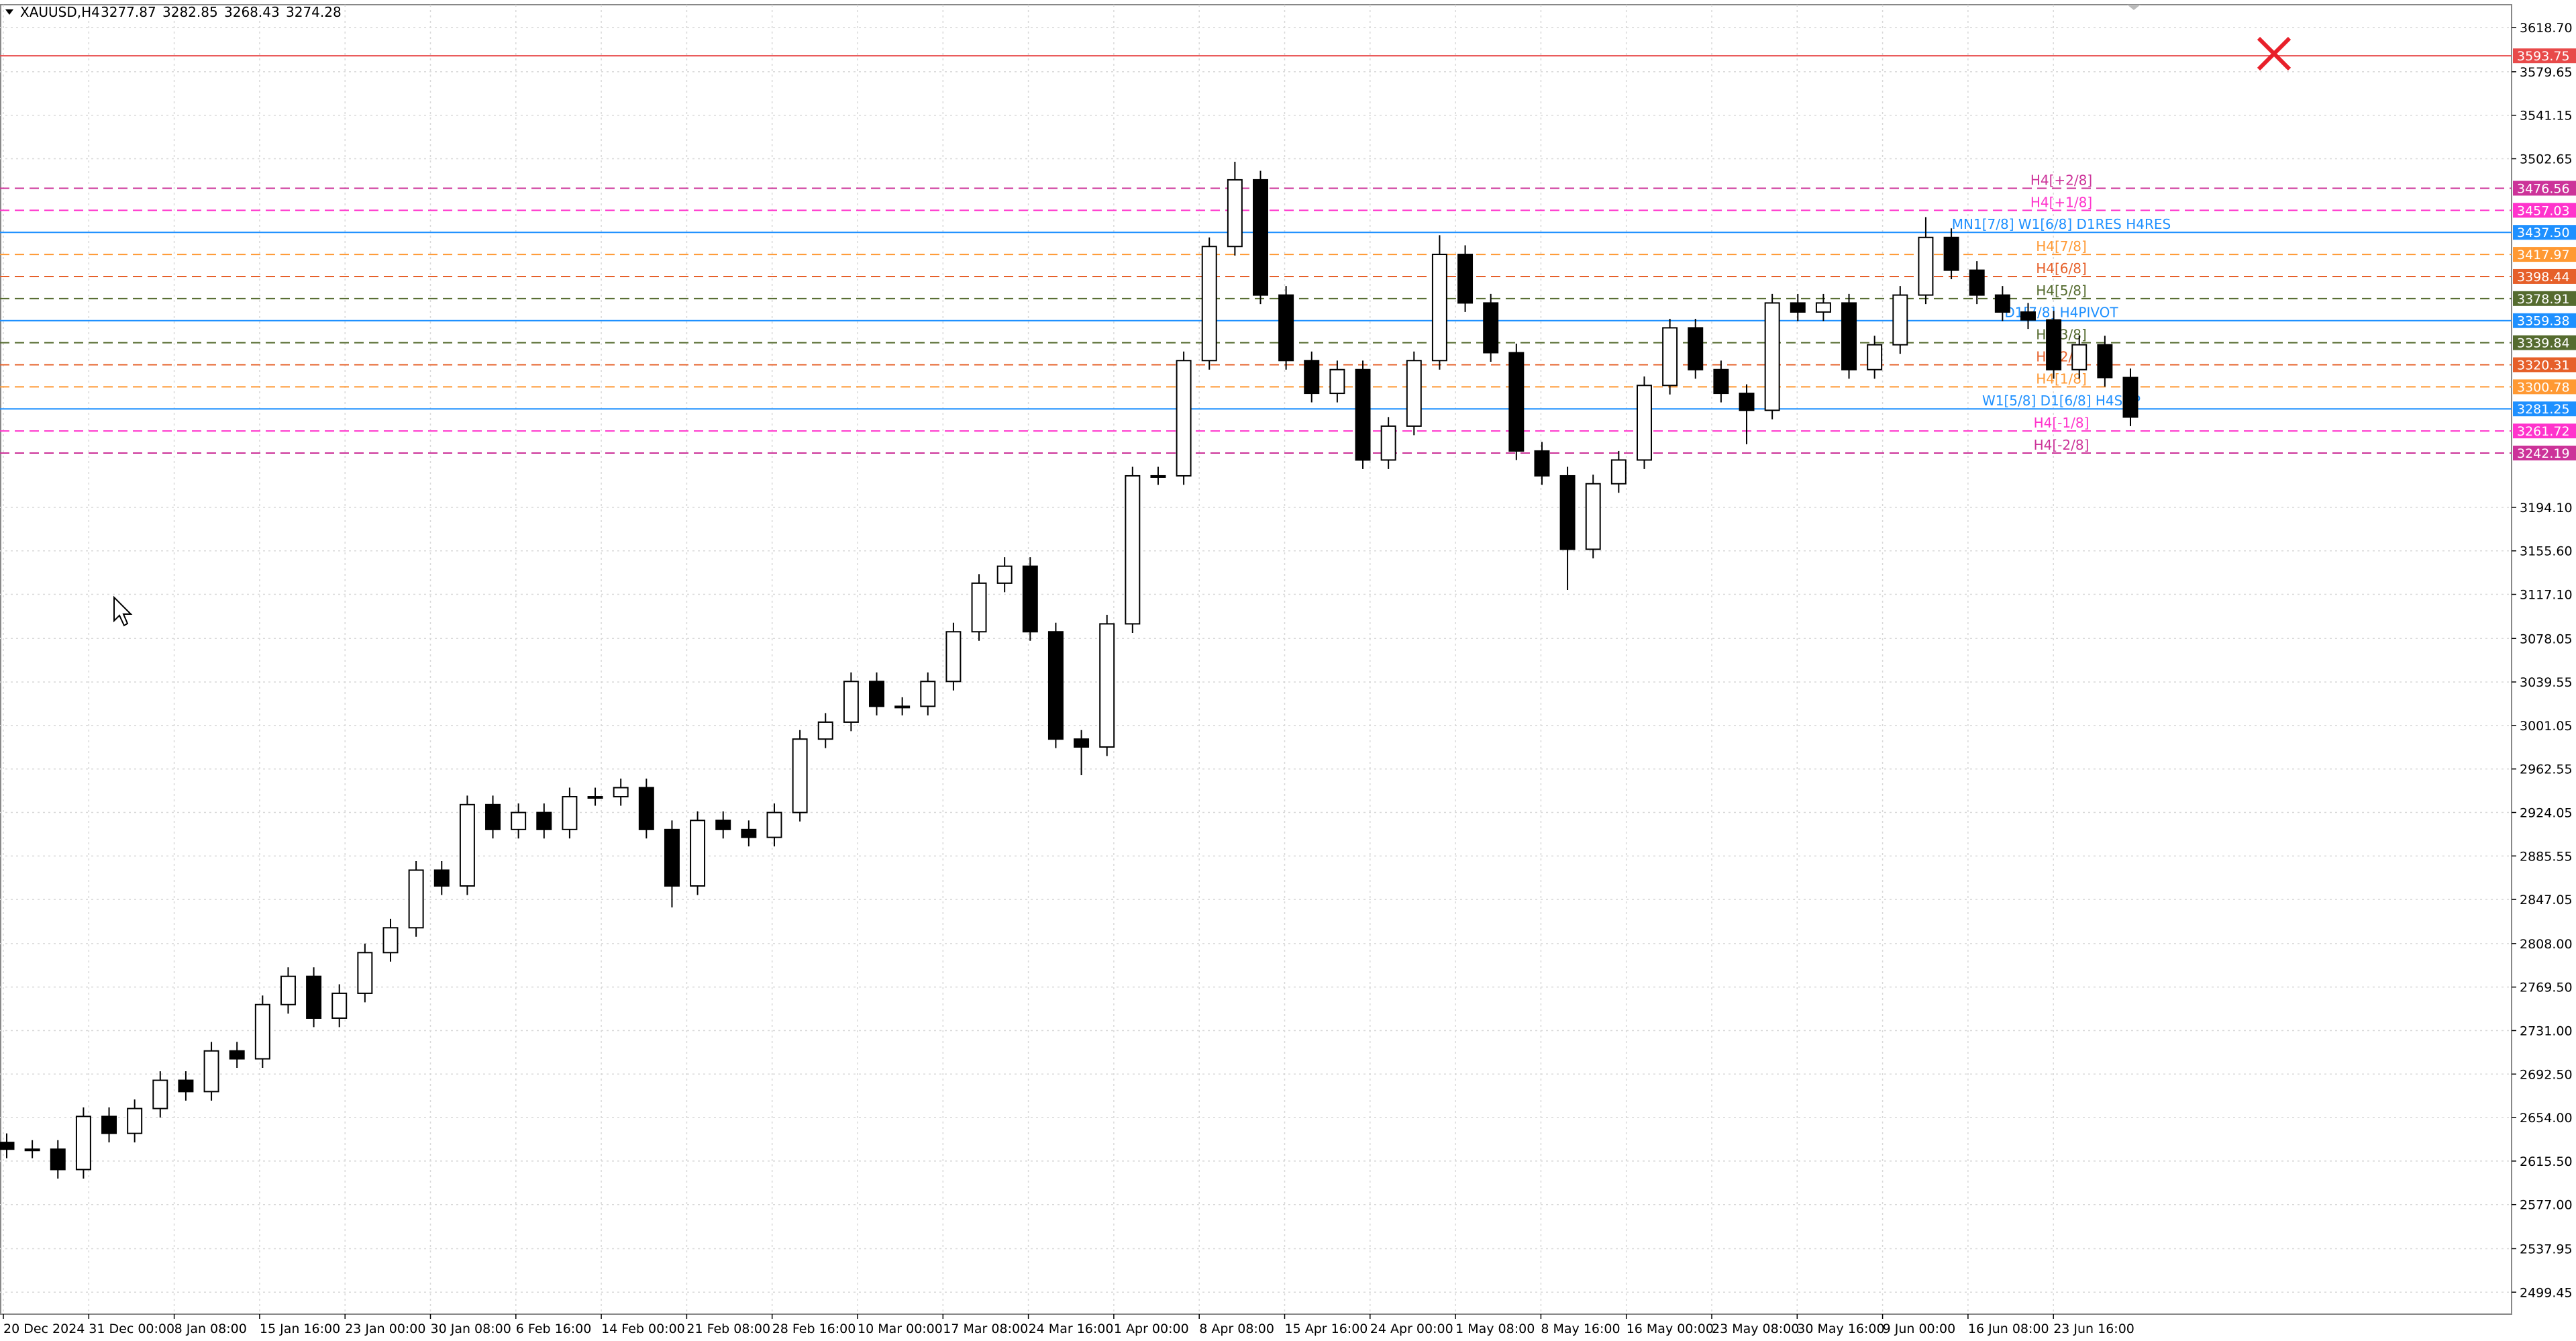 The height and width of the screenshot is (1341, 2576). I want to click on level-name: W1[5/8] D1[6/8] H4SUP, so click(2061, 401).